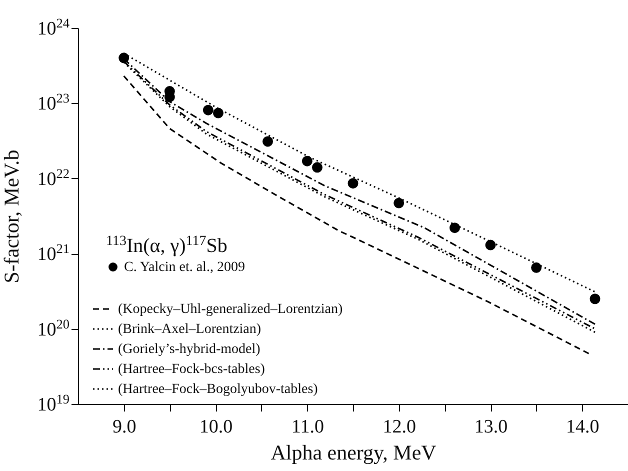 The height and width of the screenshot is (471, 628). I want to click on legend-label: (Hartree–Fock–Bogolyubov-tables), so click(218, 389).